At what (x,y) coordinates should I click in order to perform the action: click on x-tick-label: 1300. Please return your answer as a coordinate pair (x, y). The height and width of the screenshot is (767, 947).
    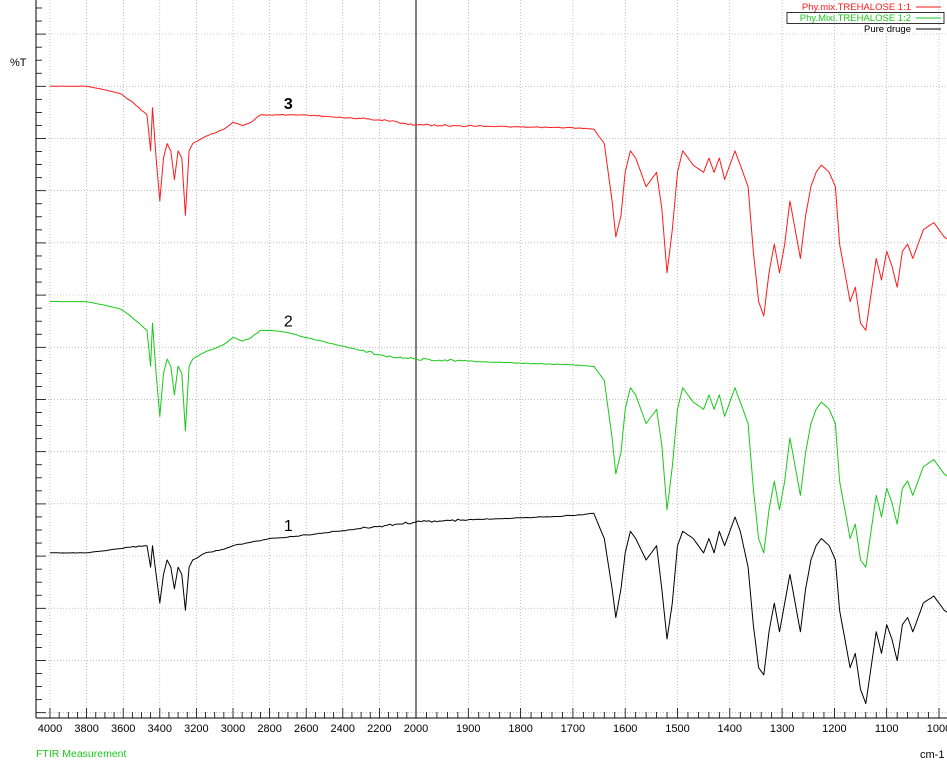
    Looking at the image, I should click on (782, 729).